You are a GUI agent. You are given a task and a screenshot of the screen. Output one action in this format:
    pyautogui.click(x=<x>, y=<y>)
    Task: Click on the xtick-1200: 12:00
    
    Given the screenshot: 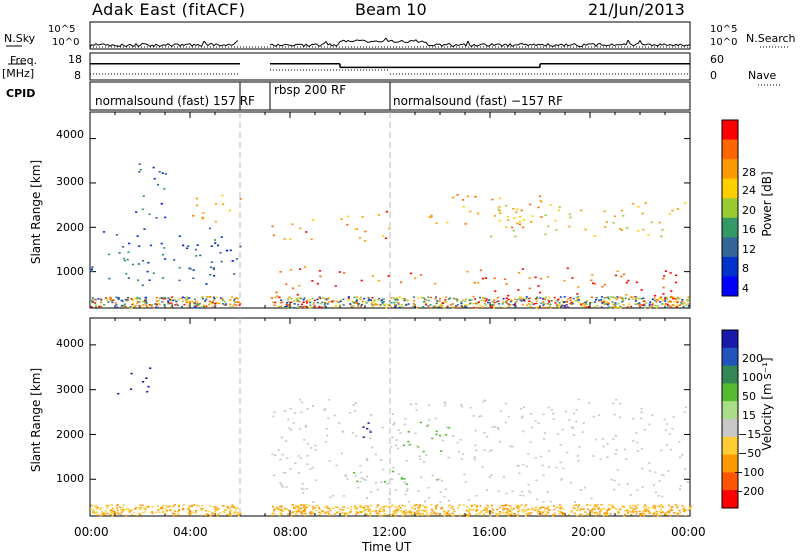 What is the action you would take?
    pyautogui.click(x=389, y=532)
    